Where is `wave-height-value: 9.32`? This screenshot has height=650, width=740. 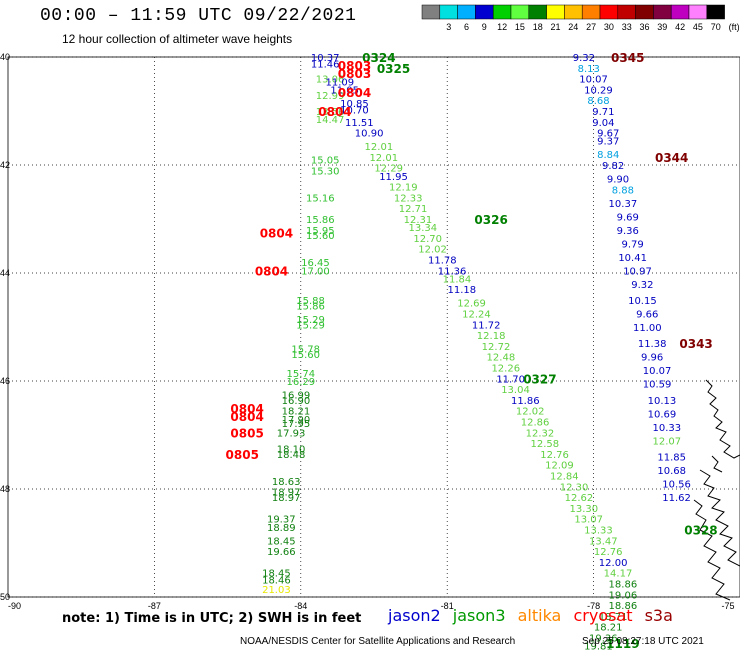 wave-height-value: 9.32 is located at coordinates (642, 285).